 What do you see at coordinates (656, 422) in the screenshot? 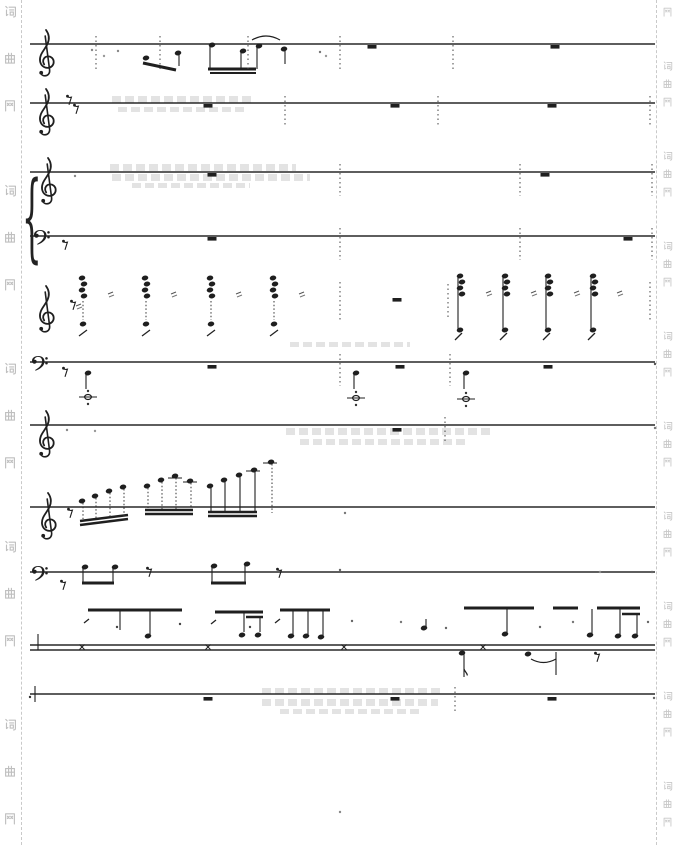
I see `right-dashed-border` at bounding box center [656, 422].